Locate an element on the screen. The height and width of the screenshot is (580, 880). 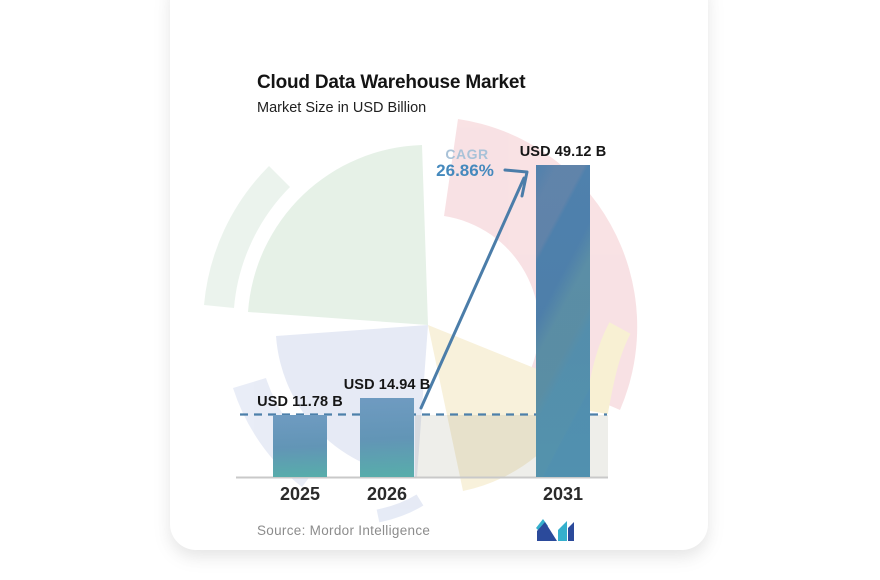
page-subtitle: Market Size in USD Billion is located at coordinates (342, 108).